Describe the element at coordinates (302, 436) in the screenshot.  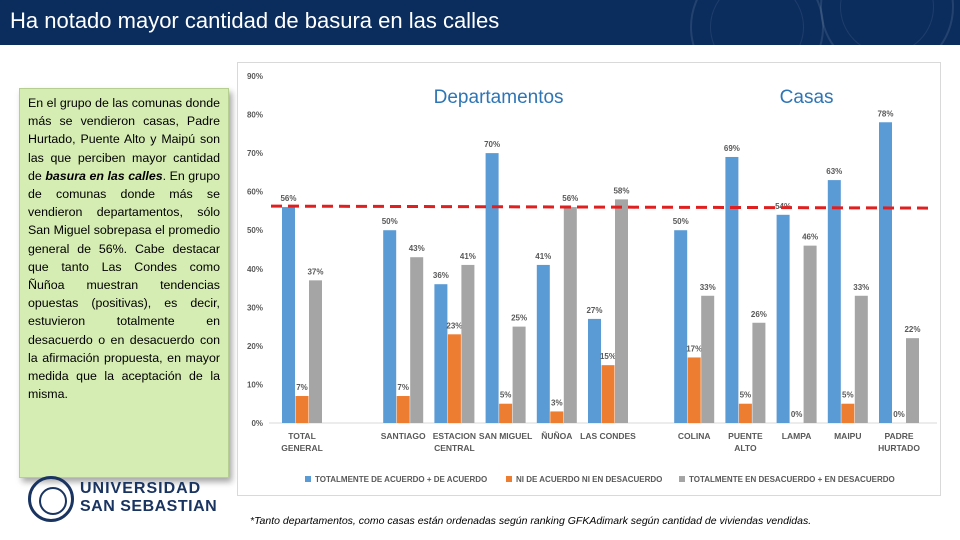
I see `x-tick-label: TOTAL` at that location.